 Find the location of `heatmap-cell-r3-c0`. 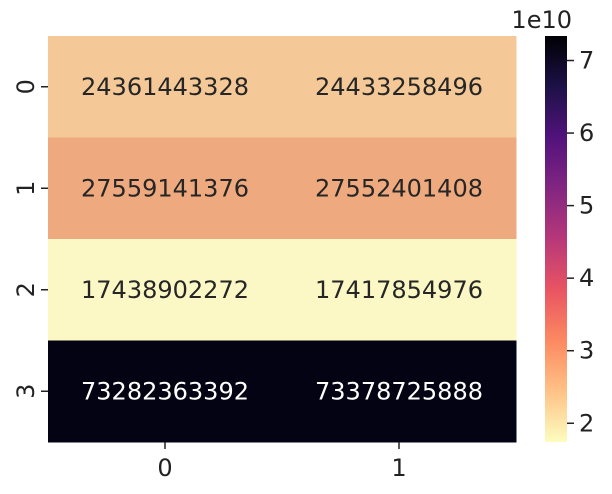

heatmap-cell-r3-c0 is located at coordinates (165, 391).